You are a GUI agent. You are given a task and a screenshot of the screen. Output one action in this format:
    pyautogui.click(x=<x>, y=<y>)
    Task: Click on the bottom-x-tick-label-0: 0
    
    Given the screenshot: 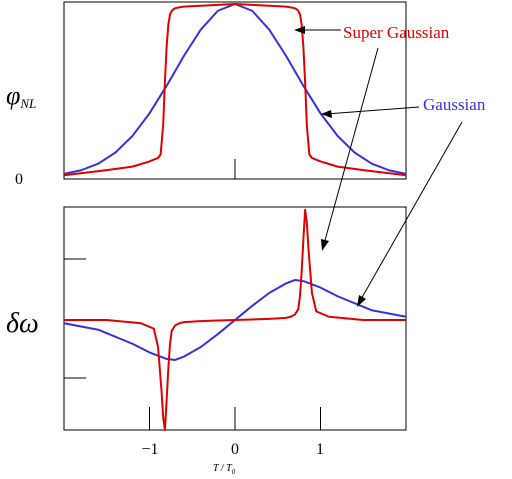 What is the action you would take?
    pyautogui.click(x=235, y=449)
    